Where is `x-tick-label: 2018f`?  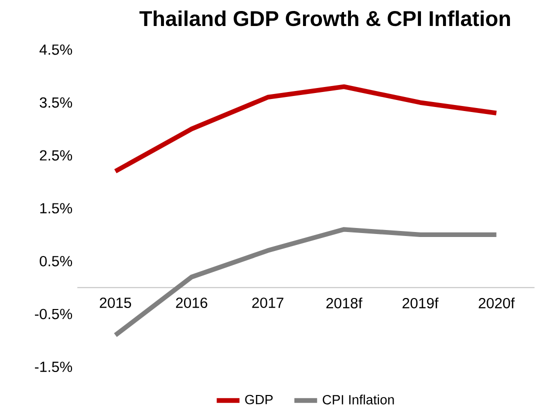
x-tick-label: 2018f is located at coordinates (344, 303).